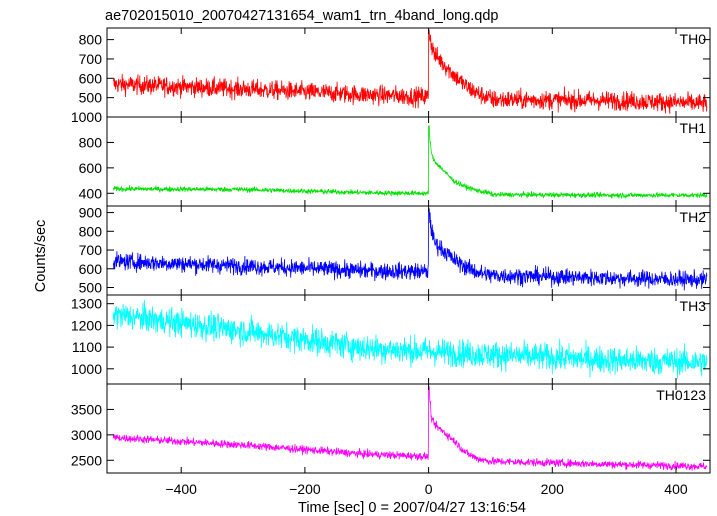 The image size is (717, 516). I want to click on y-tick-label: 900, so click(91, 213).